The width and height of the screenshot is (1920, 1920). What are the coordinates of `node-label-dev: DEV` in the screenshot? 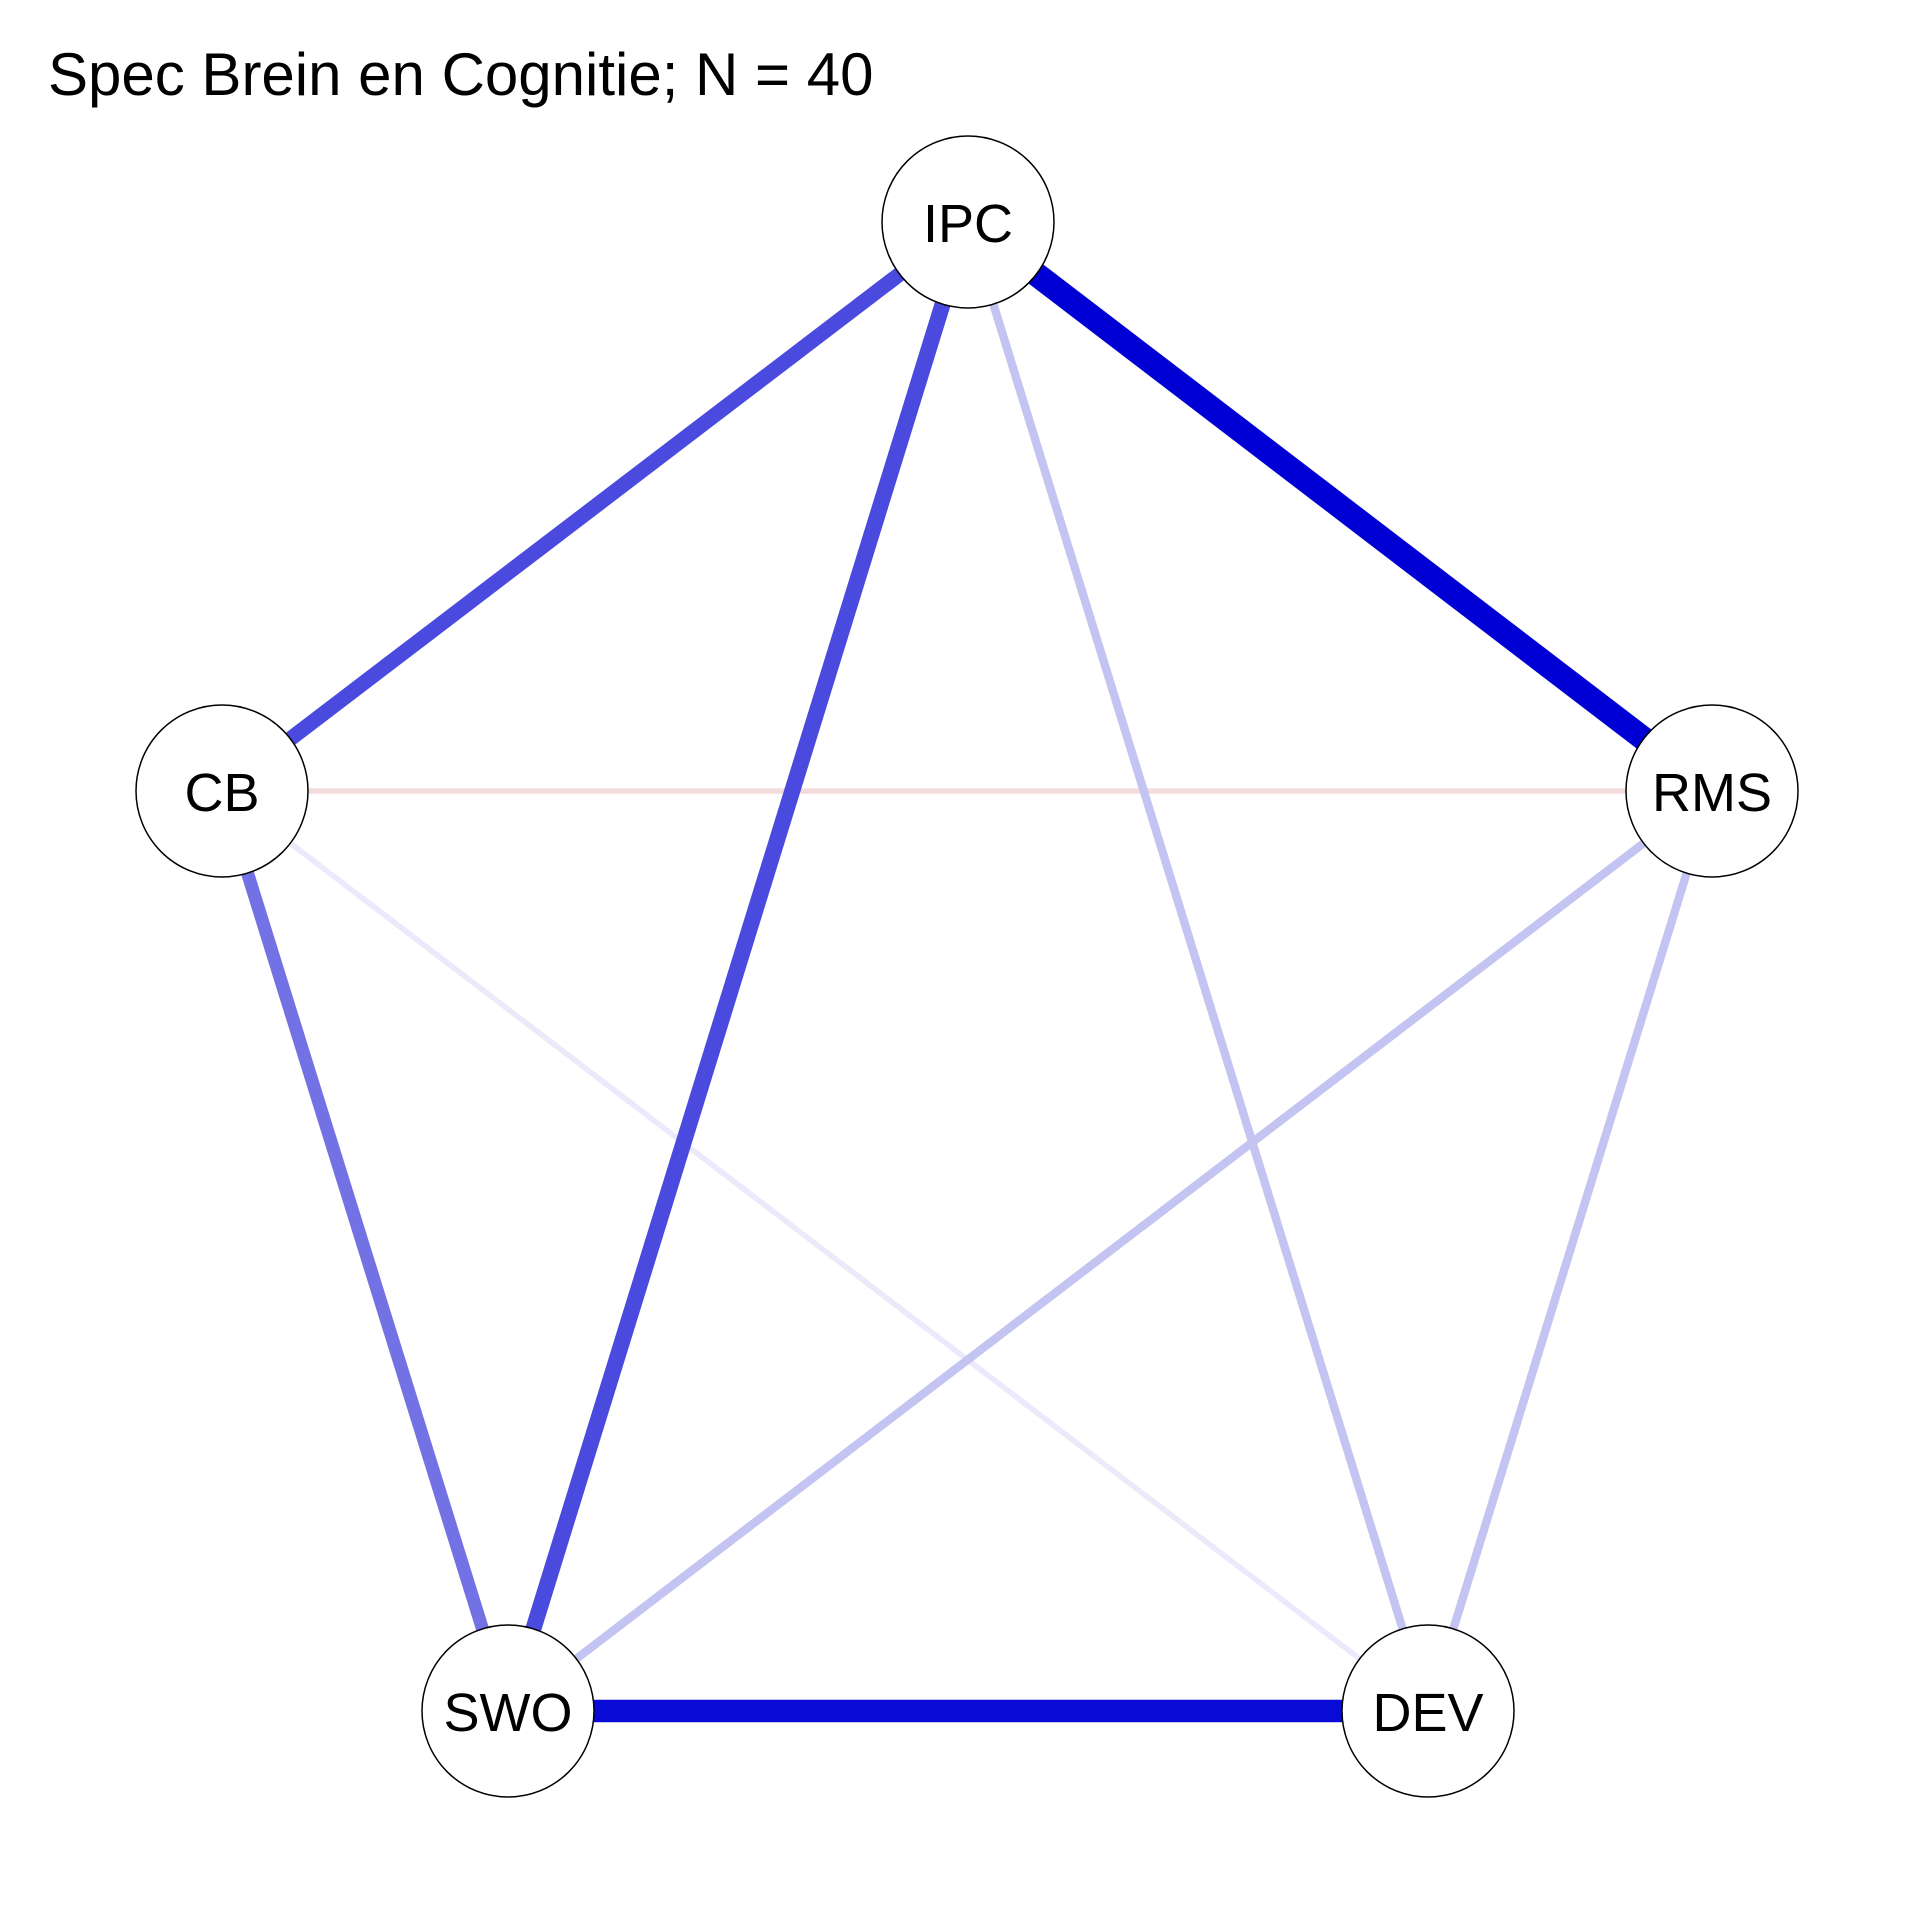 It's located at (1427, 1713).